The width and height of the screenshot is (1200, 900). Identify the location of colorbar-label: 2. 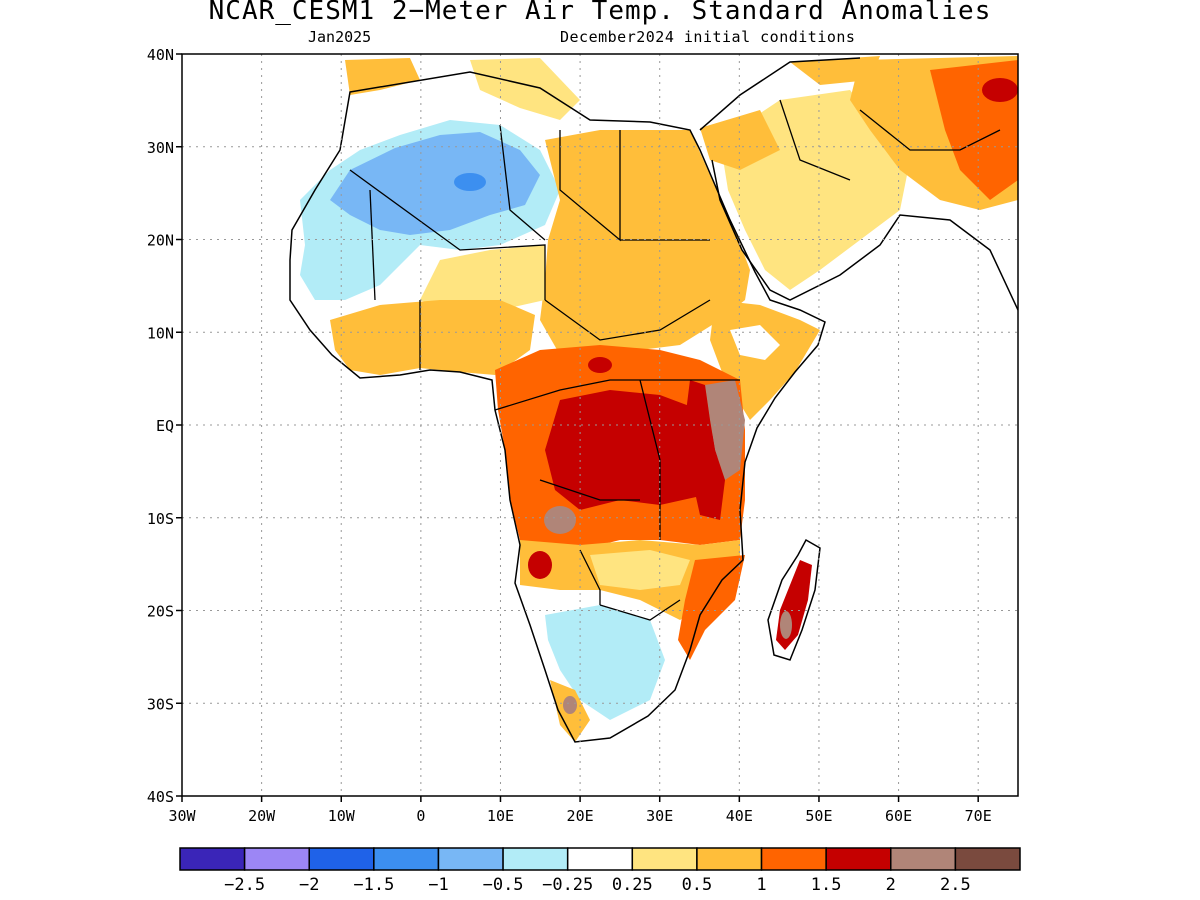
(891, 885).